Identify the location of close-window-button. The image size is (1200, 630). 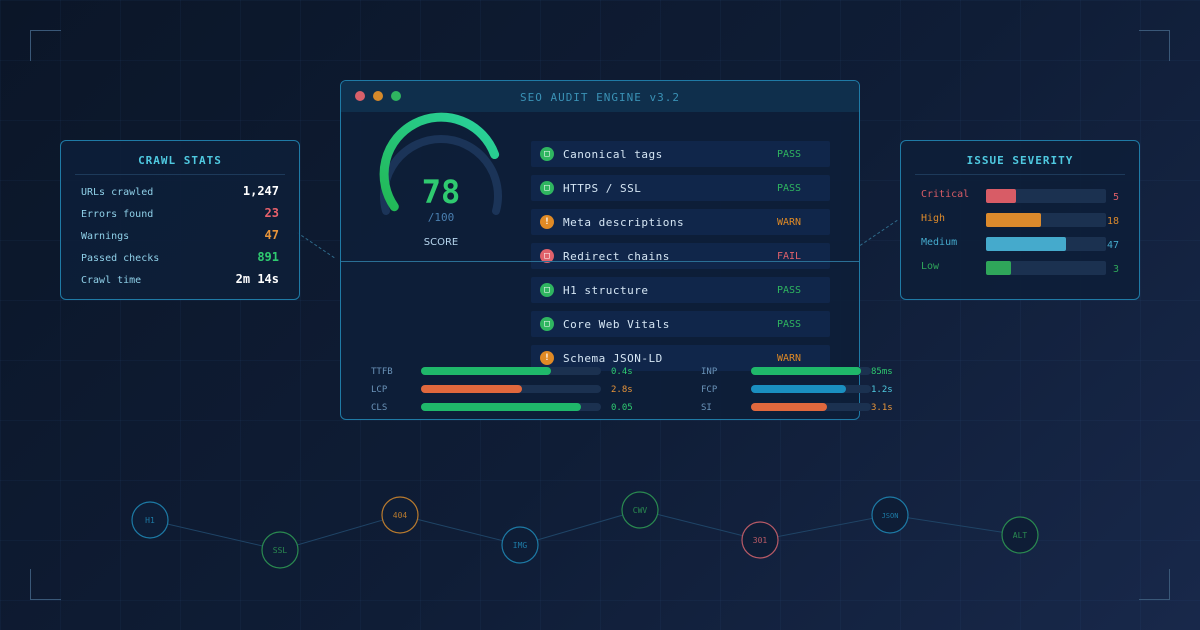
(360, 96).